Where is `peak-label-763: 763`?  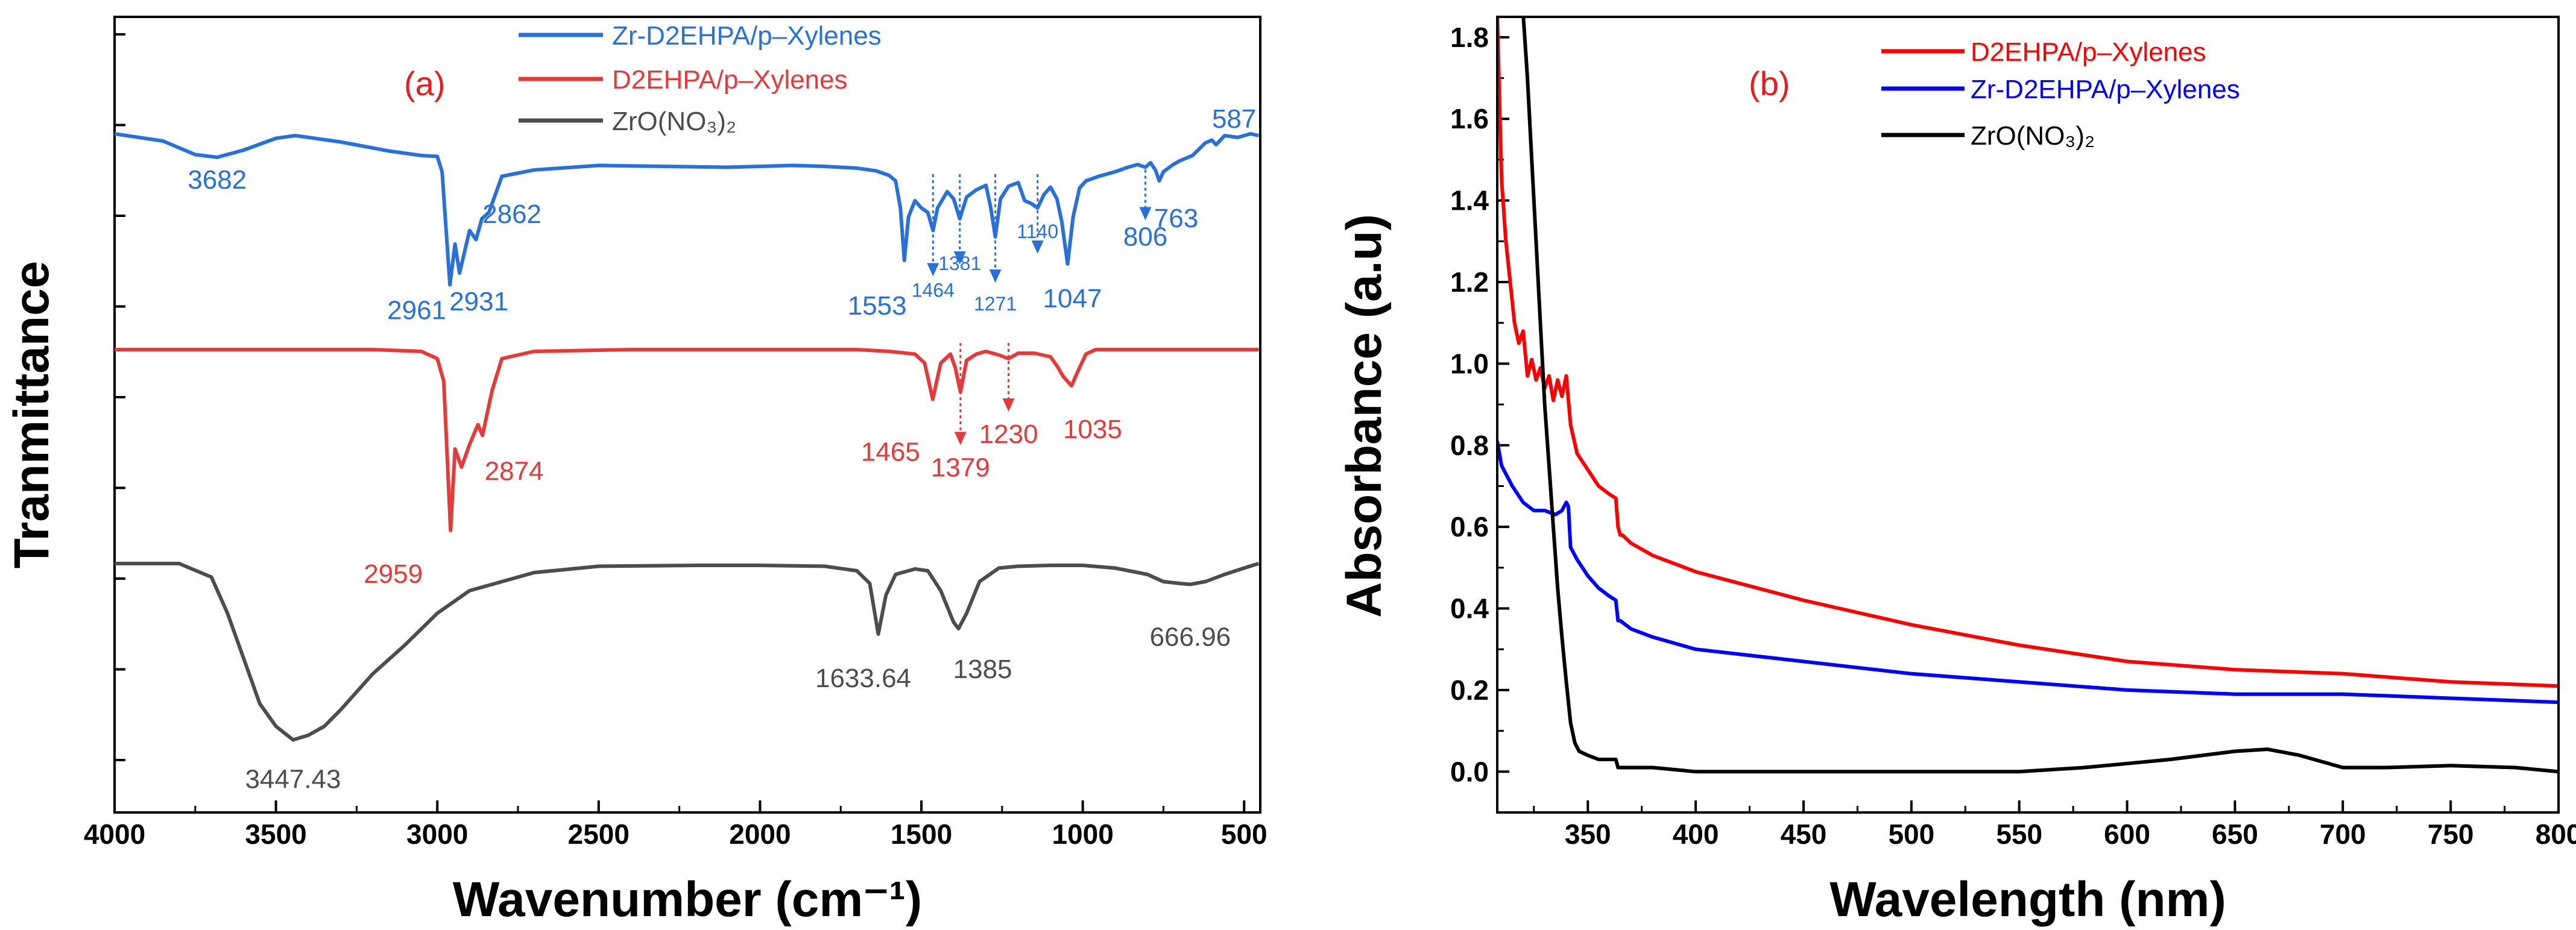
peak-label-763: 763 is located at coordinates (1176, 218).